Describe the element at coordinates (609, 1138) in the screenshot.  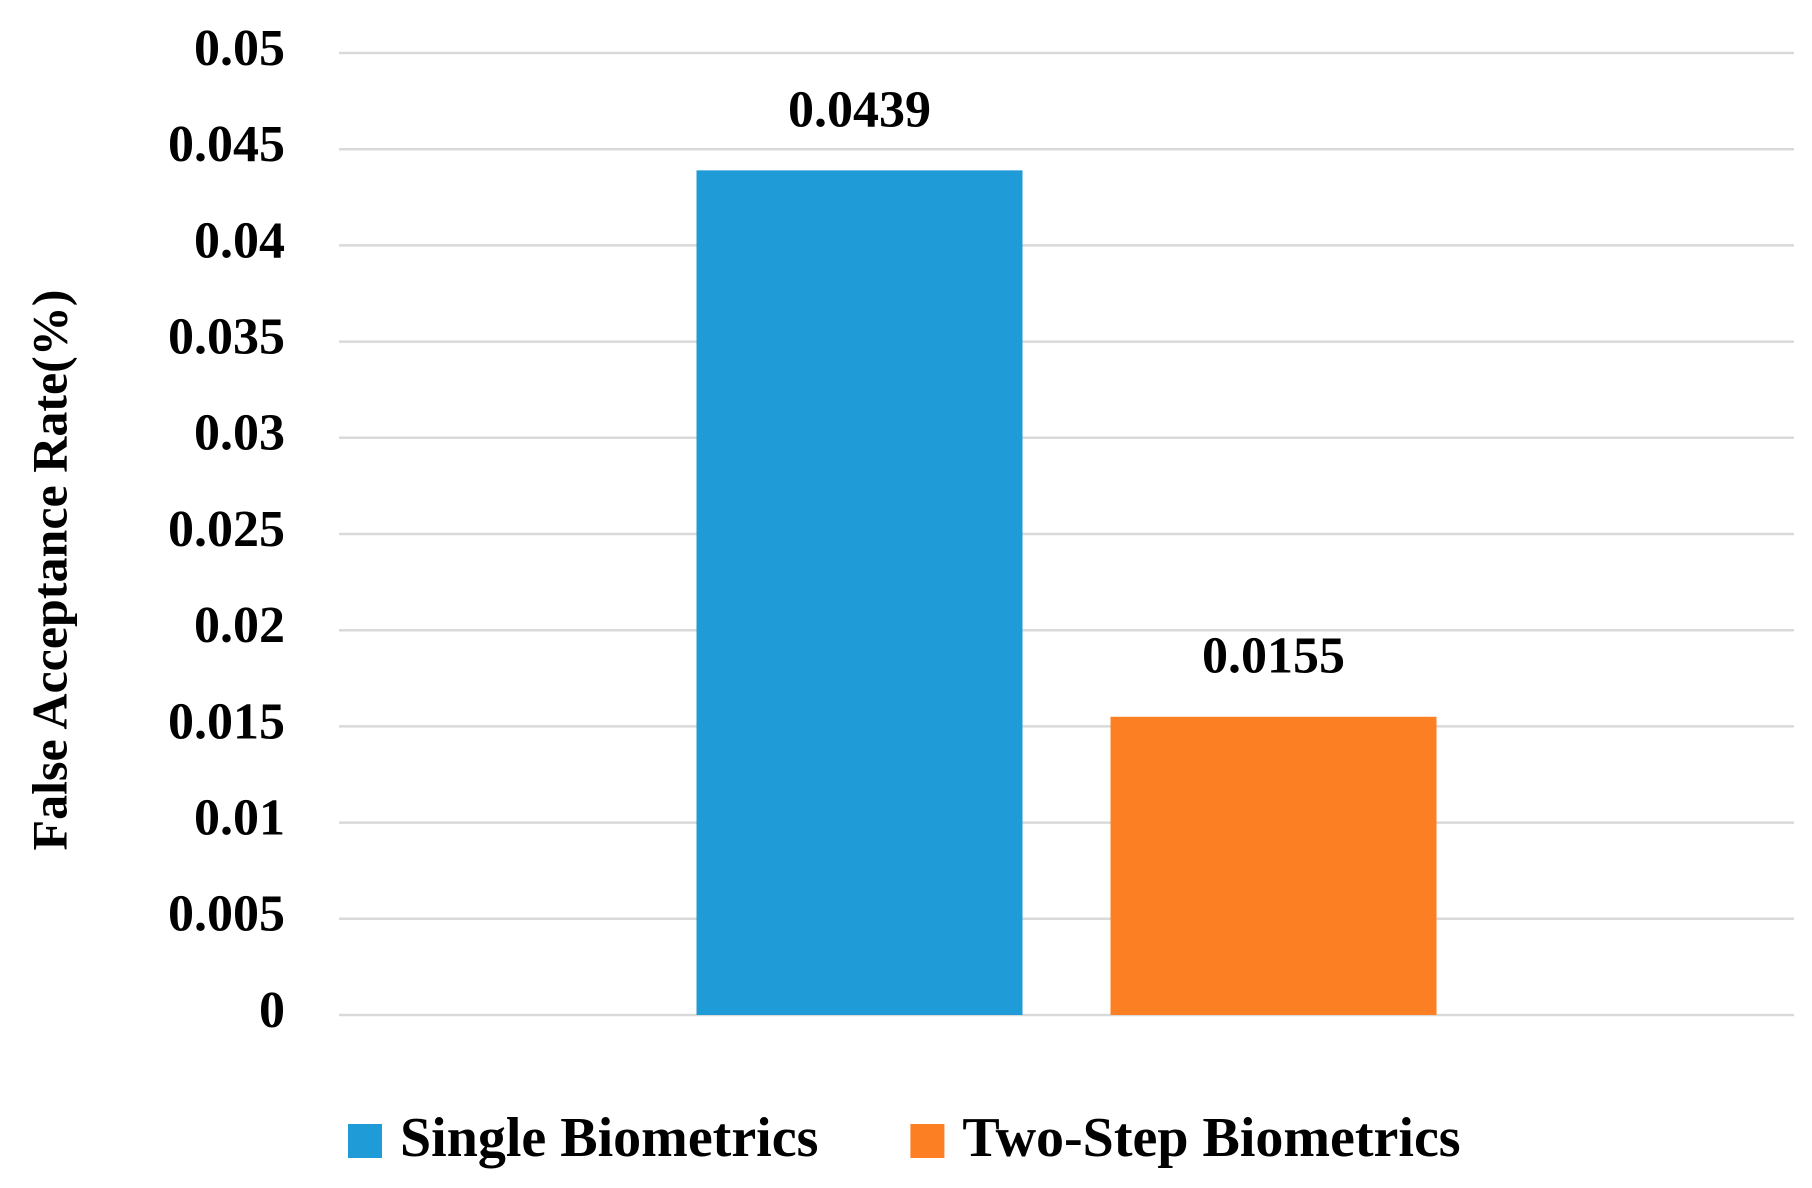
I see `legend-label: Single Biometrics` at that location.